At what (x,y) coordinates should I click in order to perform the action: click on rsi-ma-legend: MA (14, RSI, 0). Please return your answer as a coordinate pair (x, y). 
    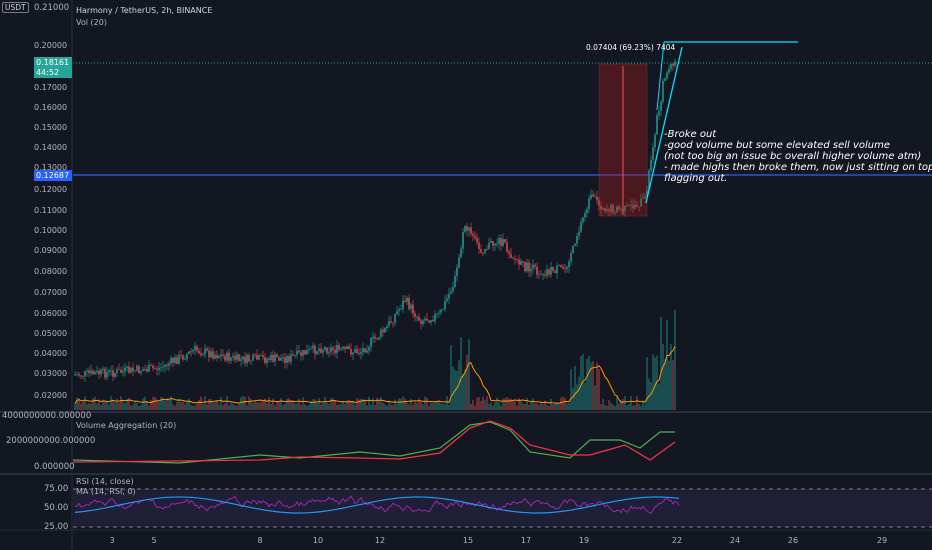
    Looking at the image, I should click on (106, 491).